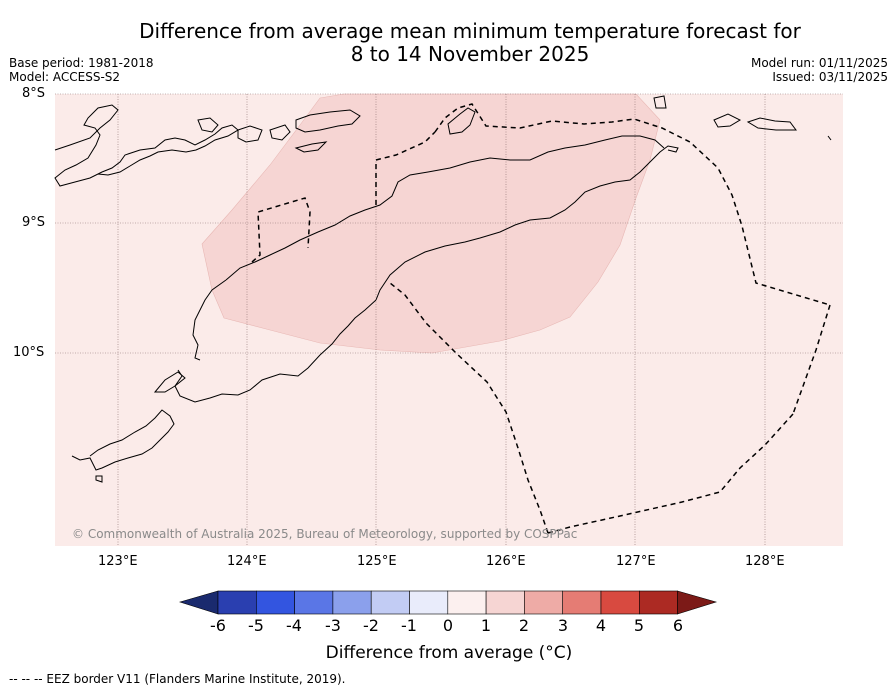  I want to click on lon-label-128e: 128°E, so click(765, 561).